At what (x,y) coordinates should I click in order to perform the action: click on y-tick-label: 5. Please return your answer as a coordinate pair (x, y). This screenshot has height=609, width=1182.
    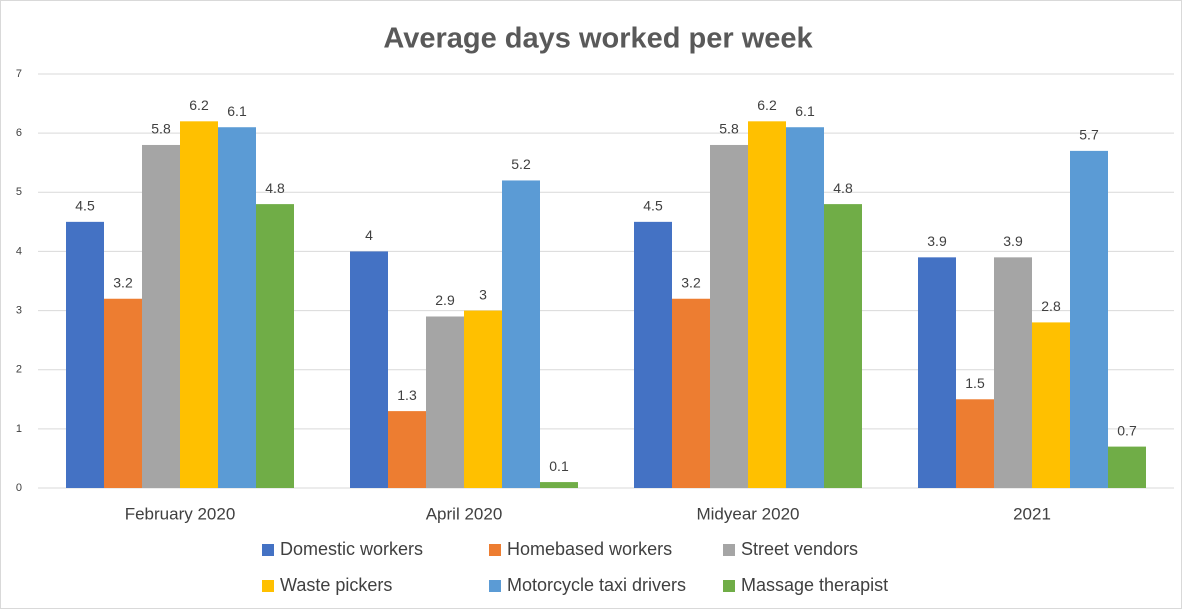
    Looking at the image, I should click on (19, 192).